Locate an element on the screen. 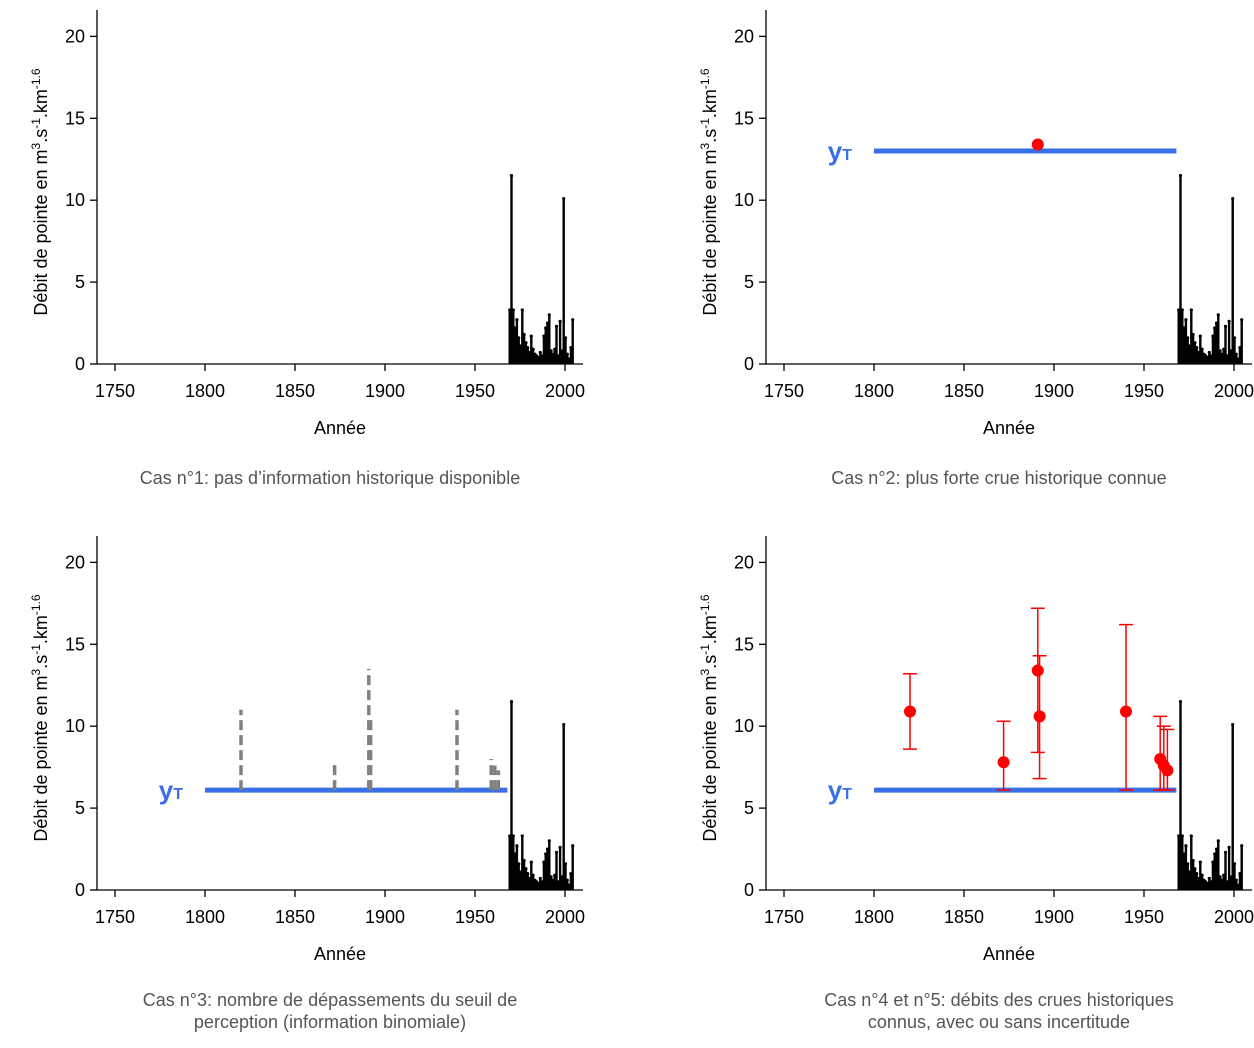 The image size is (1254, 1048). y-tick-label: 5 is located at coordinates (749, 282).